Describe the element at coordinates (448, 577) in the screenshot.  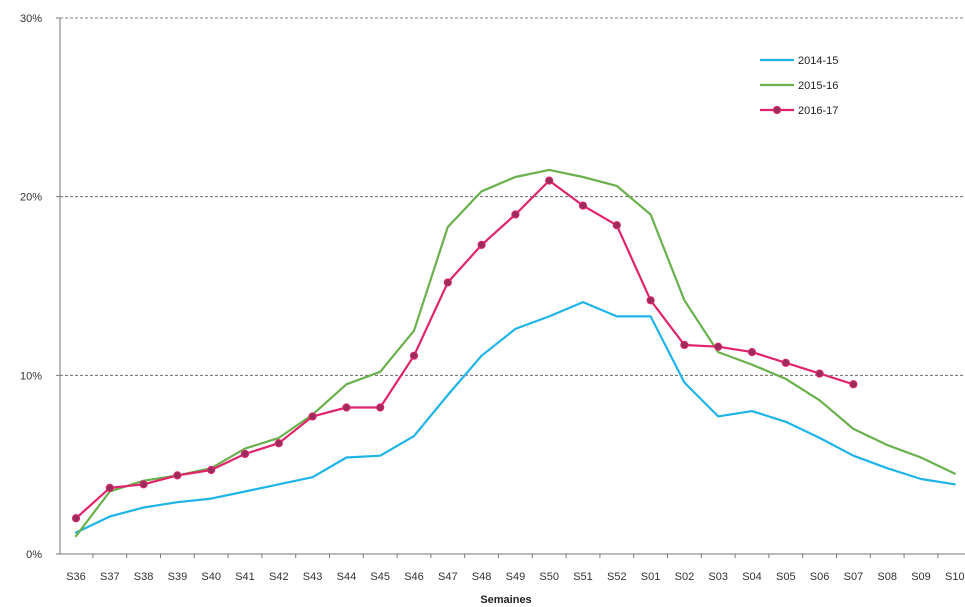
I see `x-tick-label: S47` at that location.